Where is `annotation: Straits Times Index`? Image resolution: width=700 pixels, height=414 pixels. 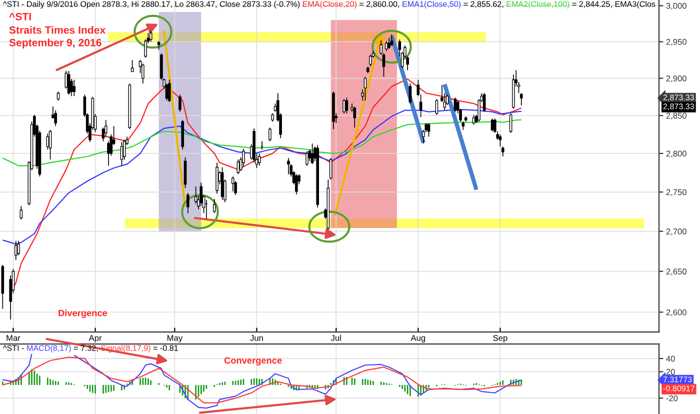 annotation: Straits Times Index is located at coordinates (57, 30).